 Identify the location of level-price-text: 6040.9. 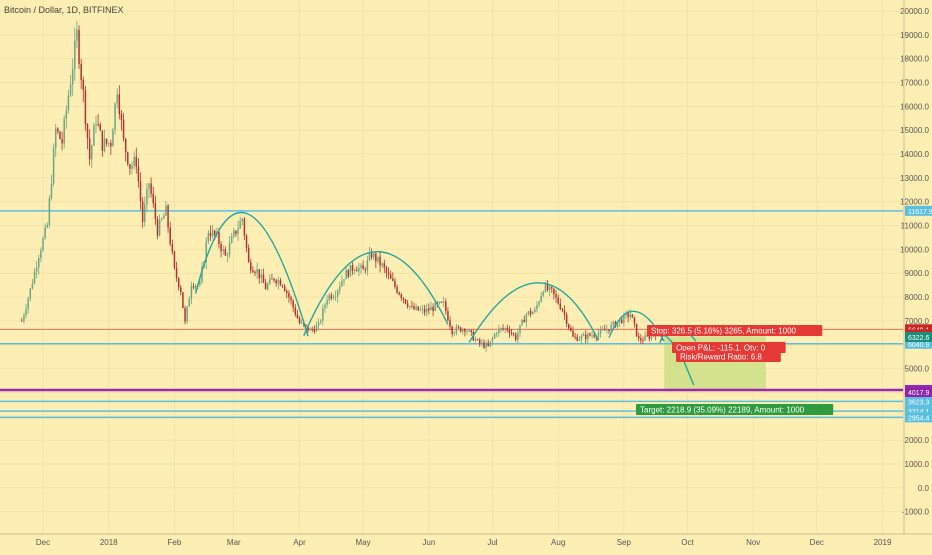
(919, 345).